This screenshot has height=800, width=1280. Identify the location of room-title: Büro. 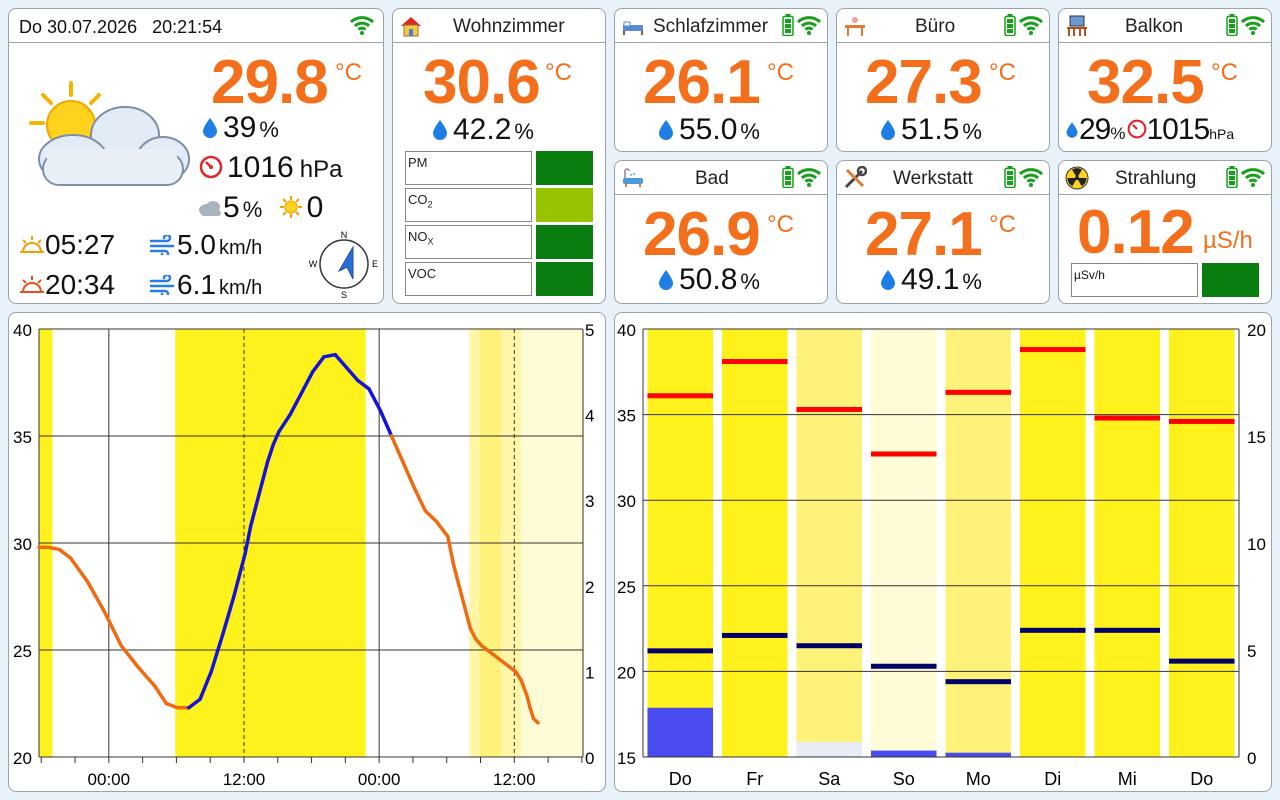
(935, 26).